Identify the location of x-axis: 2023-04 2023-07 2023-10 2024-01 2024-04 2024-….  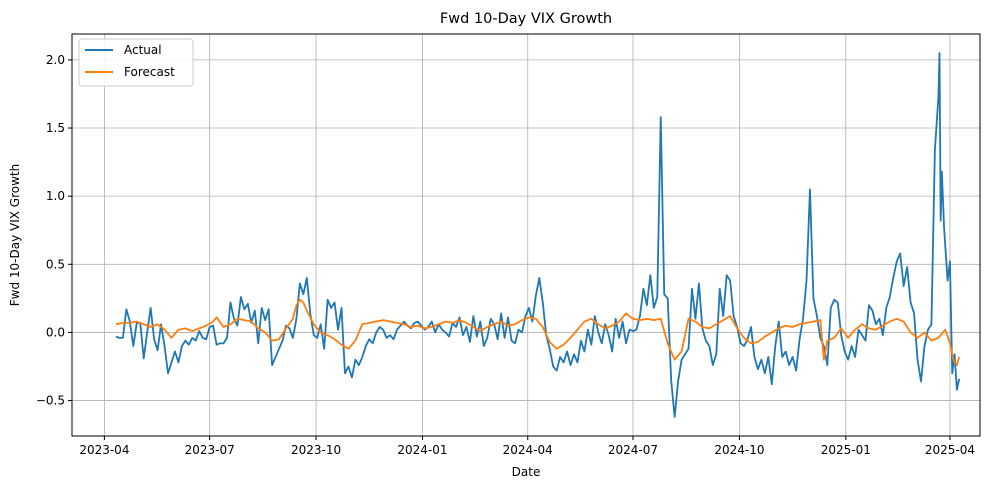
(527, 446).